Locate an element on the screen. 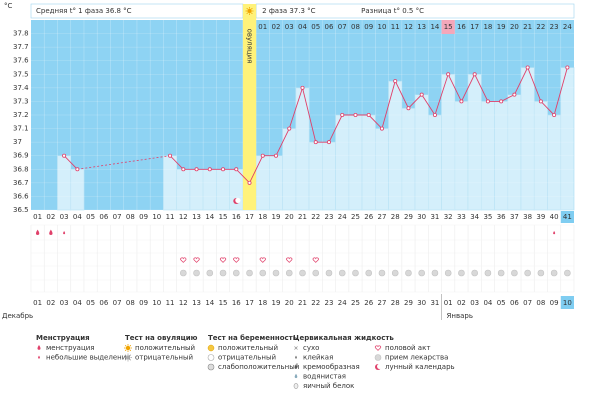  x-tick-label: 14 is located at coordinates (209, 217).